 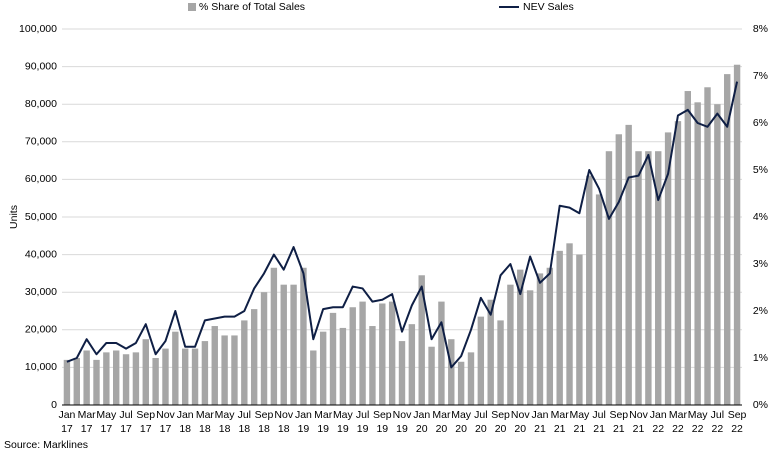 What do you see at coordinates (579, 422) in the screenshot?
I see `x-tick-label: May 21` at bounding box center [579, 422].